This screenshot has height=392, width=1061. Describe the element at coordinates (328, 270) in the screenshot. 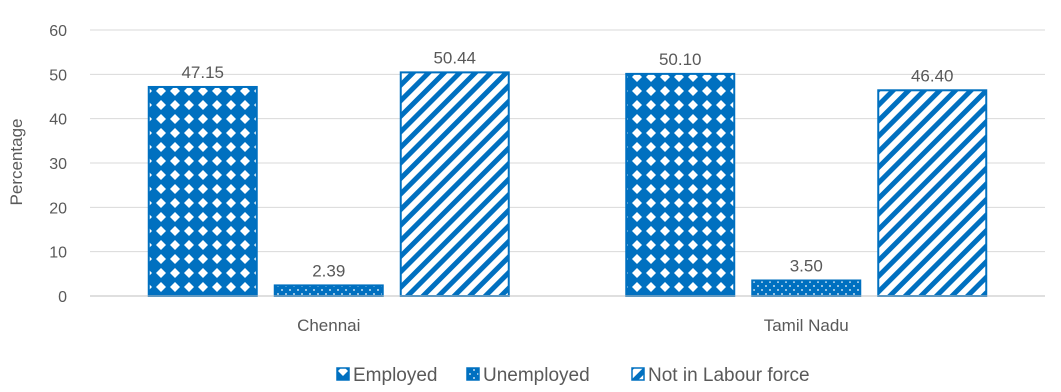

I see `data-label: 2.39` at that location.